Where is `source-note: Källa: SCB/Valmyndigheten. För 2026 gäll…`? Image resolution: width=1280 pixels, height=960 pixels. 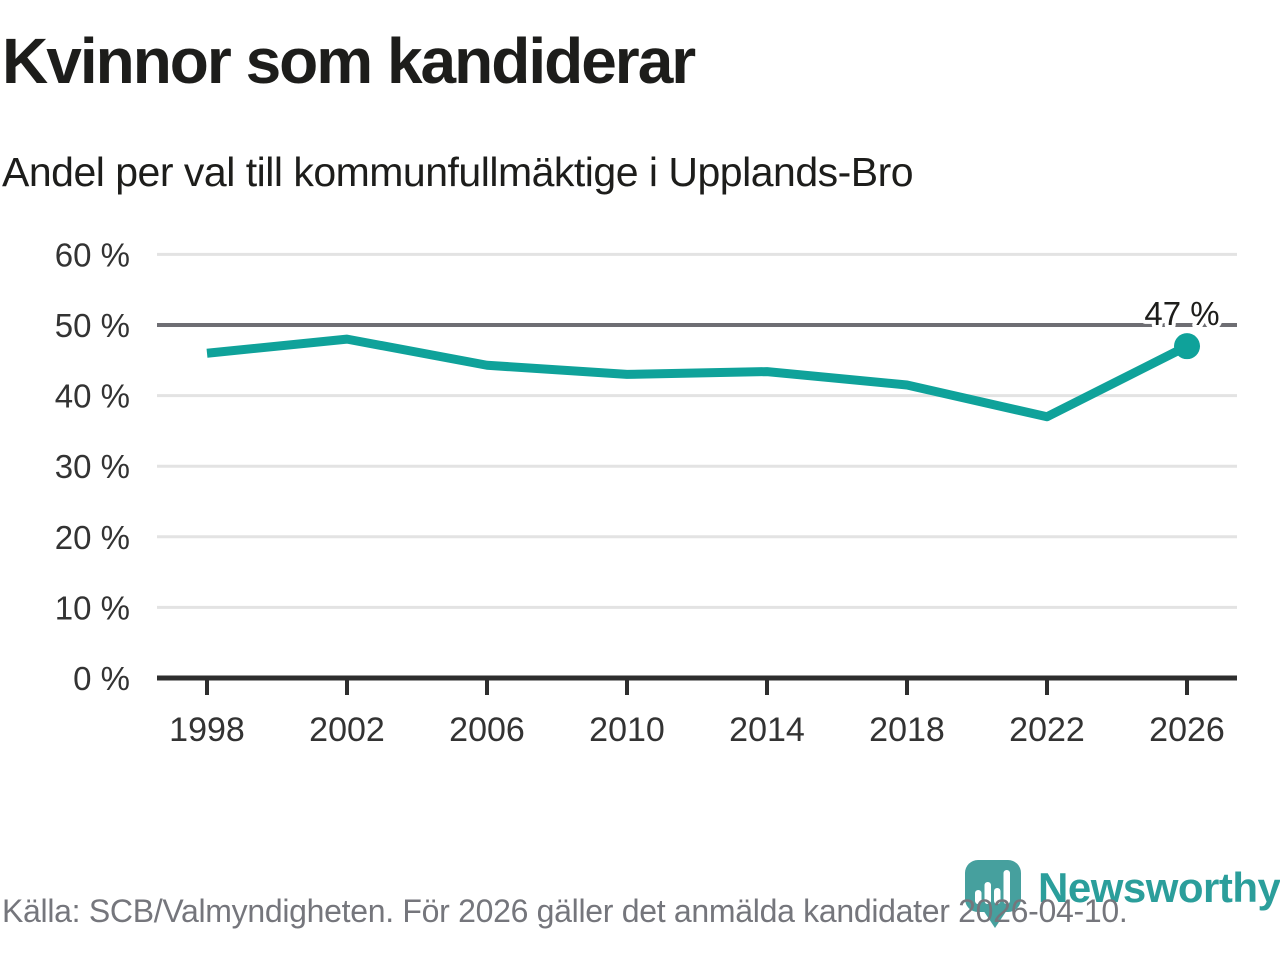
source-note: Källa: SCB/Valmyndigheten. För 2026 gäll… is located at coordinates (565, 911).